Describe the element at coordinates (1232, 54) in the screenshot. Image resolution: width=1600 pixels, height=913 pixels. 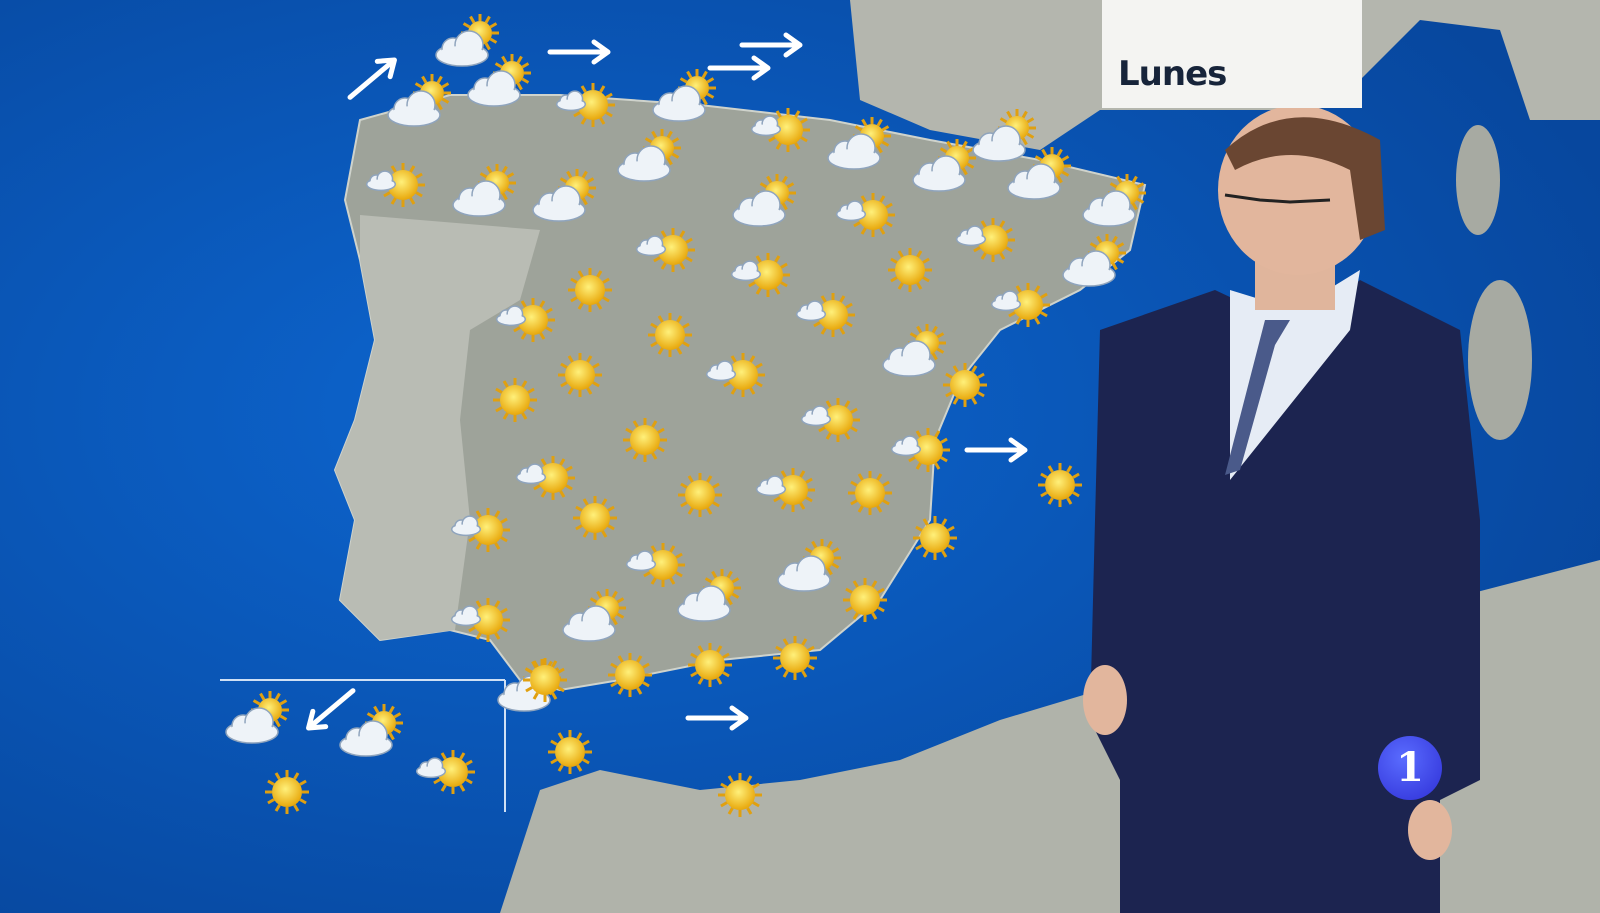
I see `day-label-panel: Lunes` at that location.